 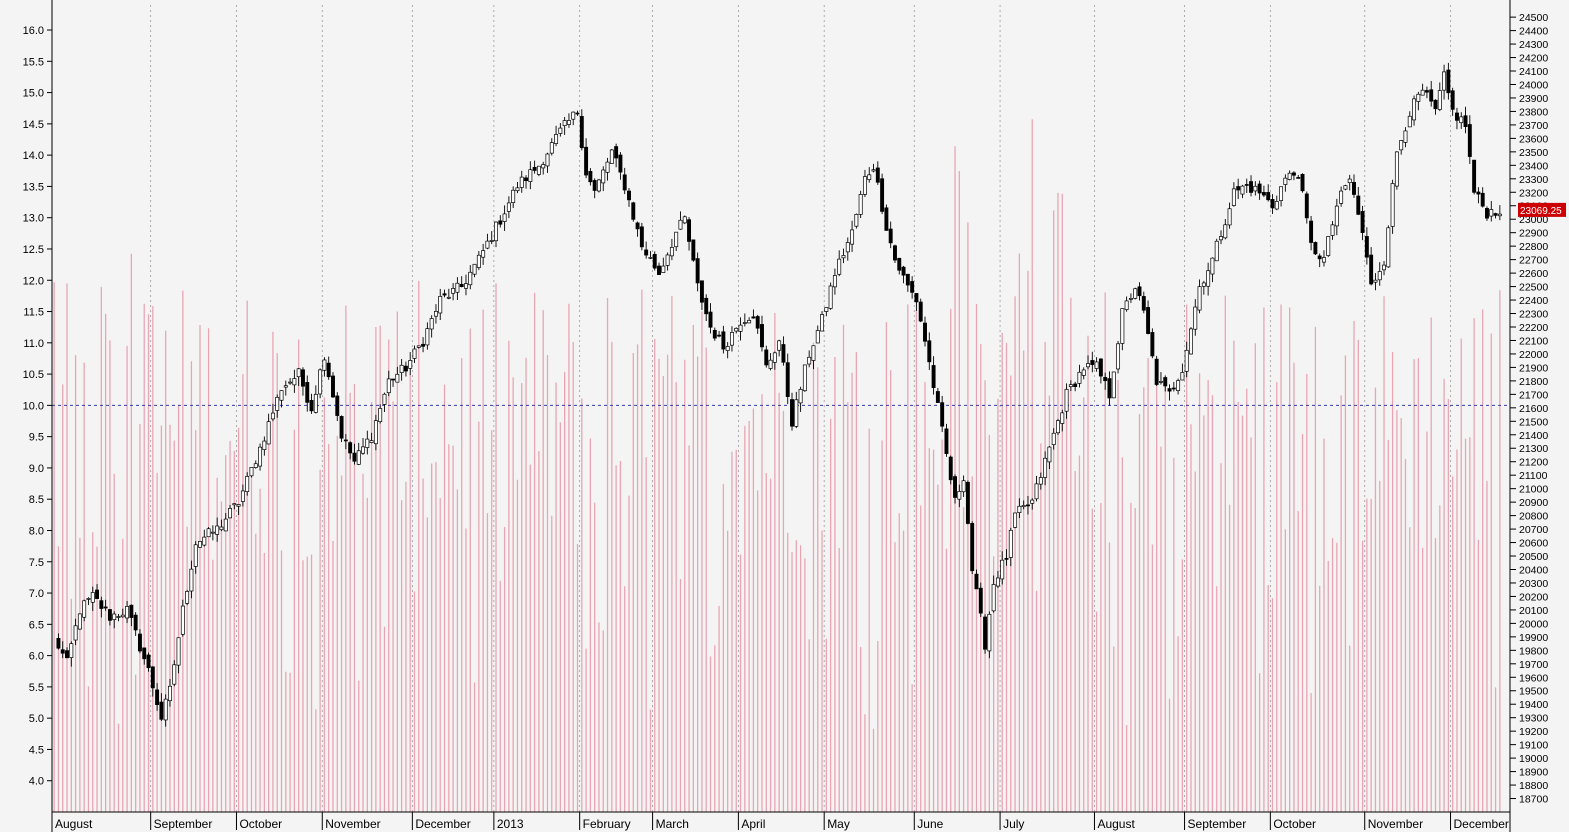 What do you see at coordinates (1533, 72) in the screenshot?
I see `right-axis-tick-label: 24100` at bounding box center [1533, 72].